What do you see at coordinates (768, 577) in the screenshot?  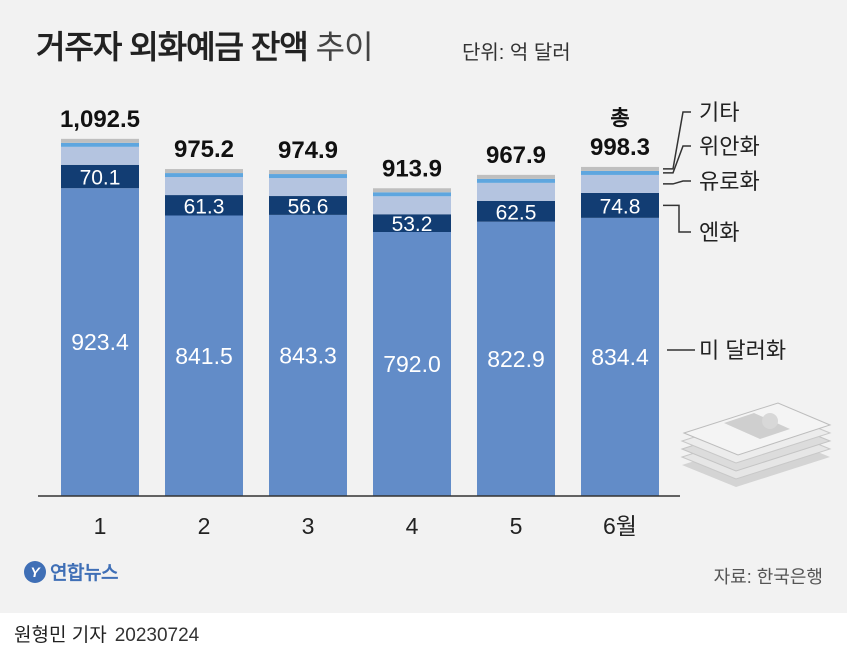 I see `source-label: 자료: 한국은행` at bounding box center [768, 577].